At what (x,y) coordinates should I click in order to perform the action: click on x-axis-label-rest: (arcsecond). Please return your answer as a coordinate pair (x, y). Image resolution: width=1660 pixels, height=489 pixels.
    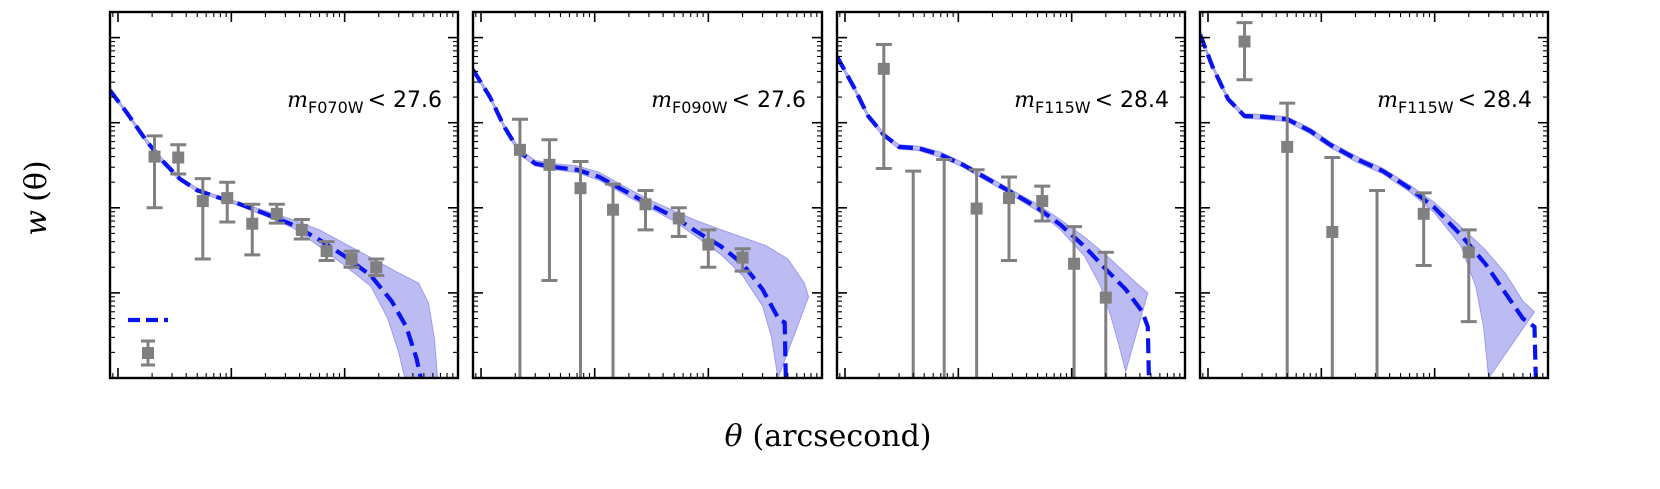
    Looking at the image, I should click on (842, 436).